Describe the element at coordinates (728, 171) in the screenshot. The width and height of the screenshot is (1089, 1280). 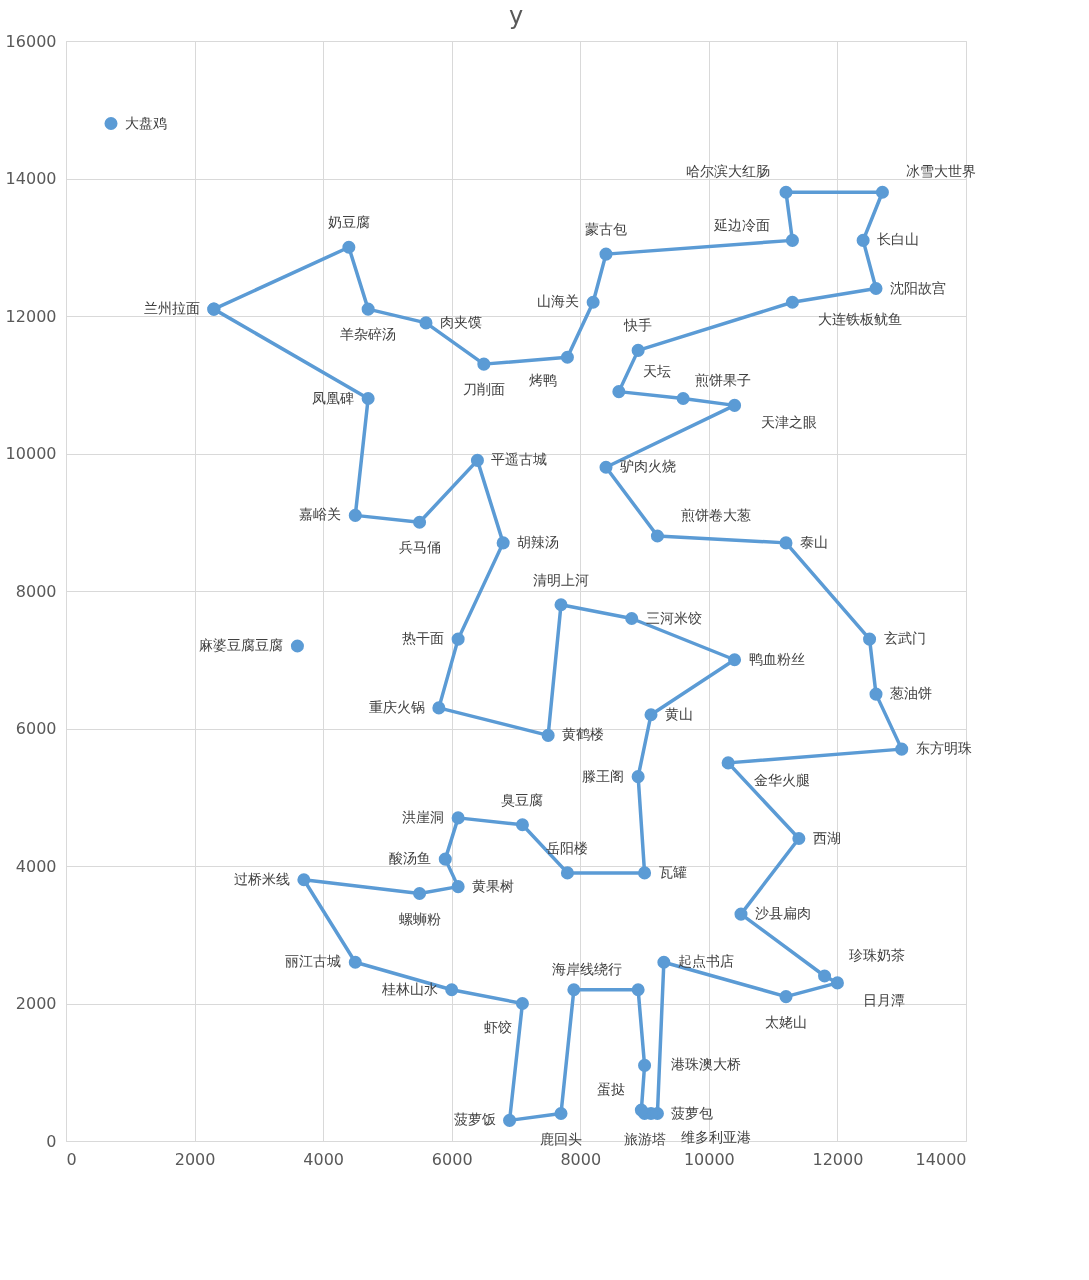
I see `data-label: 哈尔滨大红肠` at that location.